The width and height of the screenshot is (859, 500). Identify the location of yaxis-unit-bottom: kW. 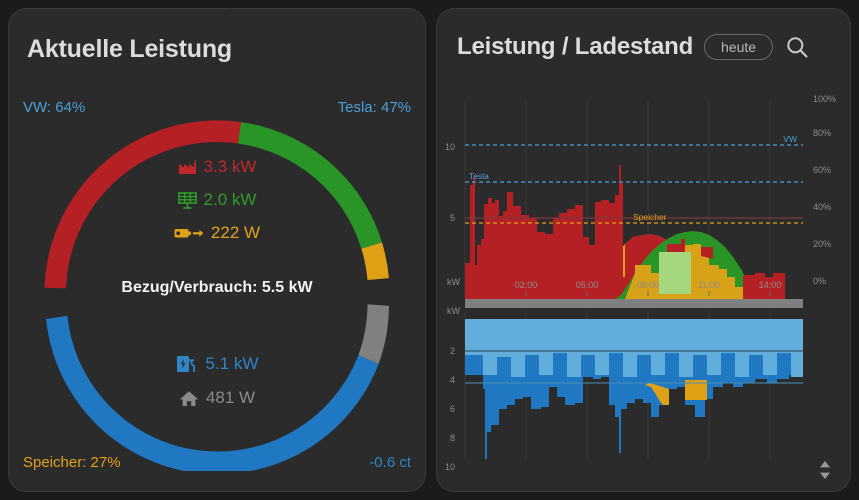
(454, 311).